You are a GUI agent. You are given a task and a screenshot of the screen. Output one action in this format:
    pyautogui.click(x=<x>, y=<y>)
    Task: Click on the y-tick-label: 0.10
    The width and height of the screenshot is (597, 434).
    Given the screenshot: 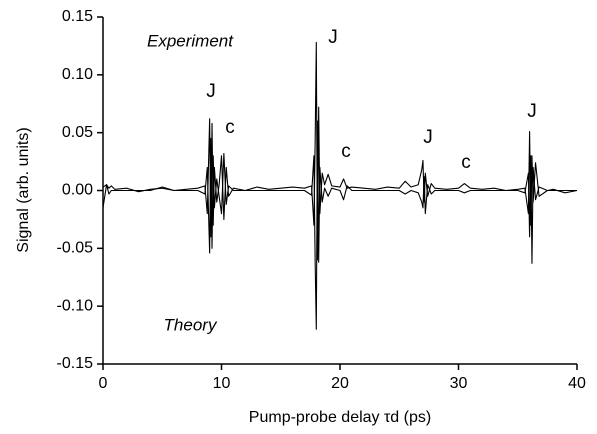 What is the action you would take?
    pyautogui.click(x=77, y=74)
    